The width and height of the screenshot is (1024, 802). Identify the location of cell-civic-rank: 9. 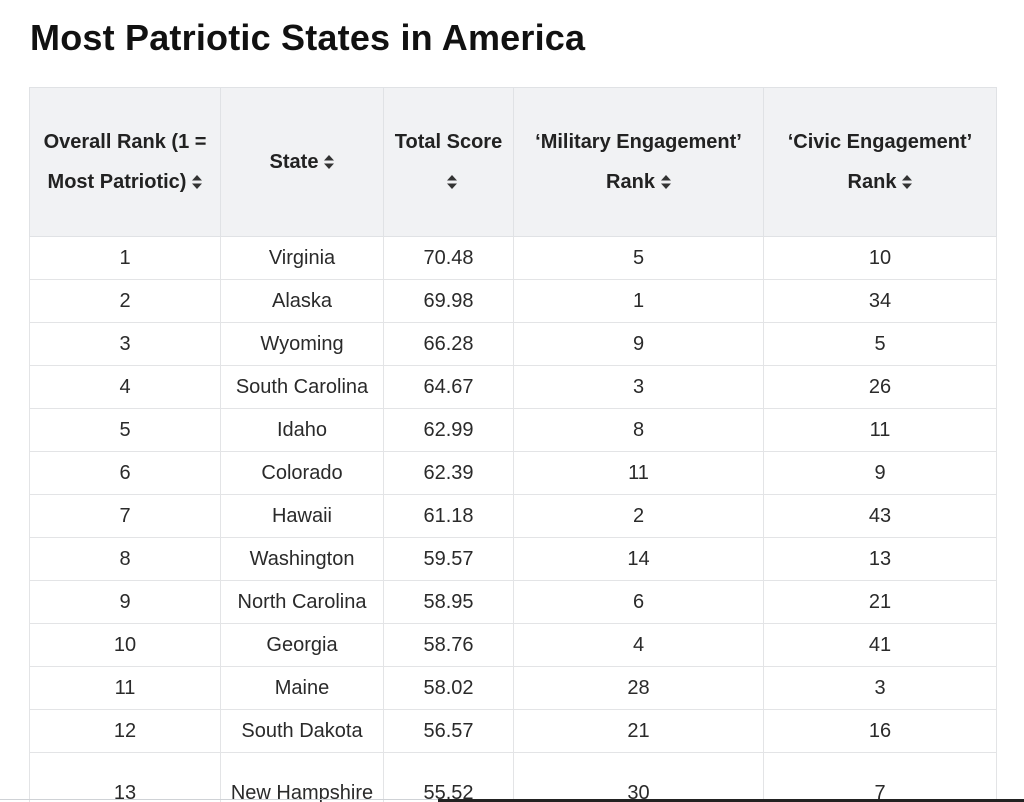
(880, 473).